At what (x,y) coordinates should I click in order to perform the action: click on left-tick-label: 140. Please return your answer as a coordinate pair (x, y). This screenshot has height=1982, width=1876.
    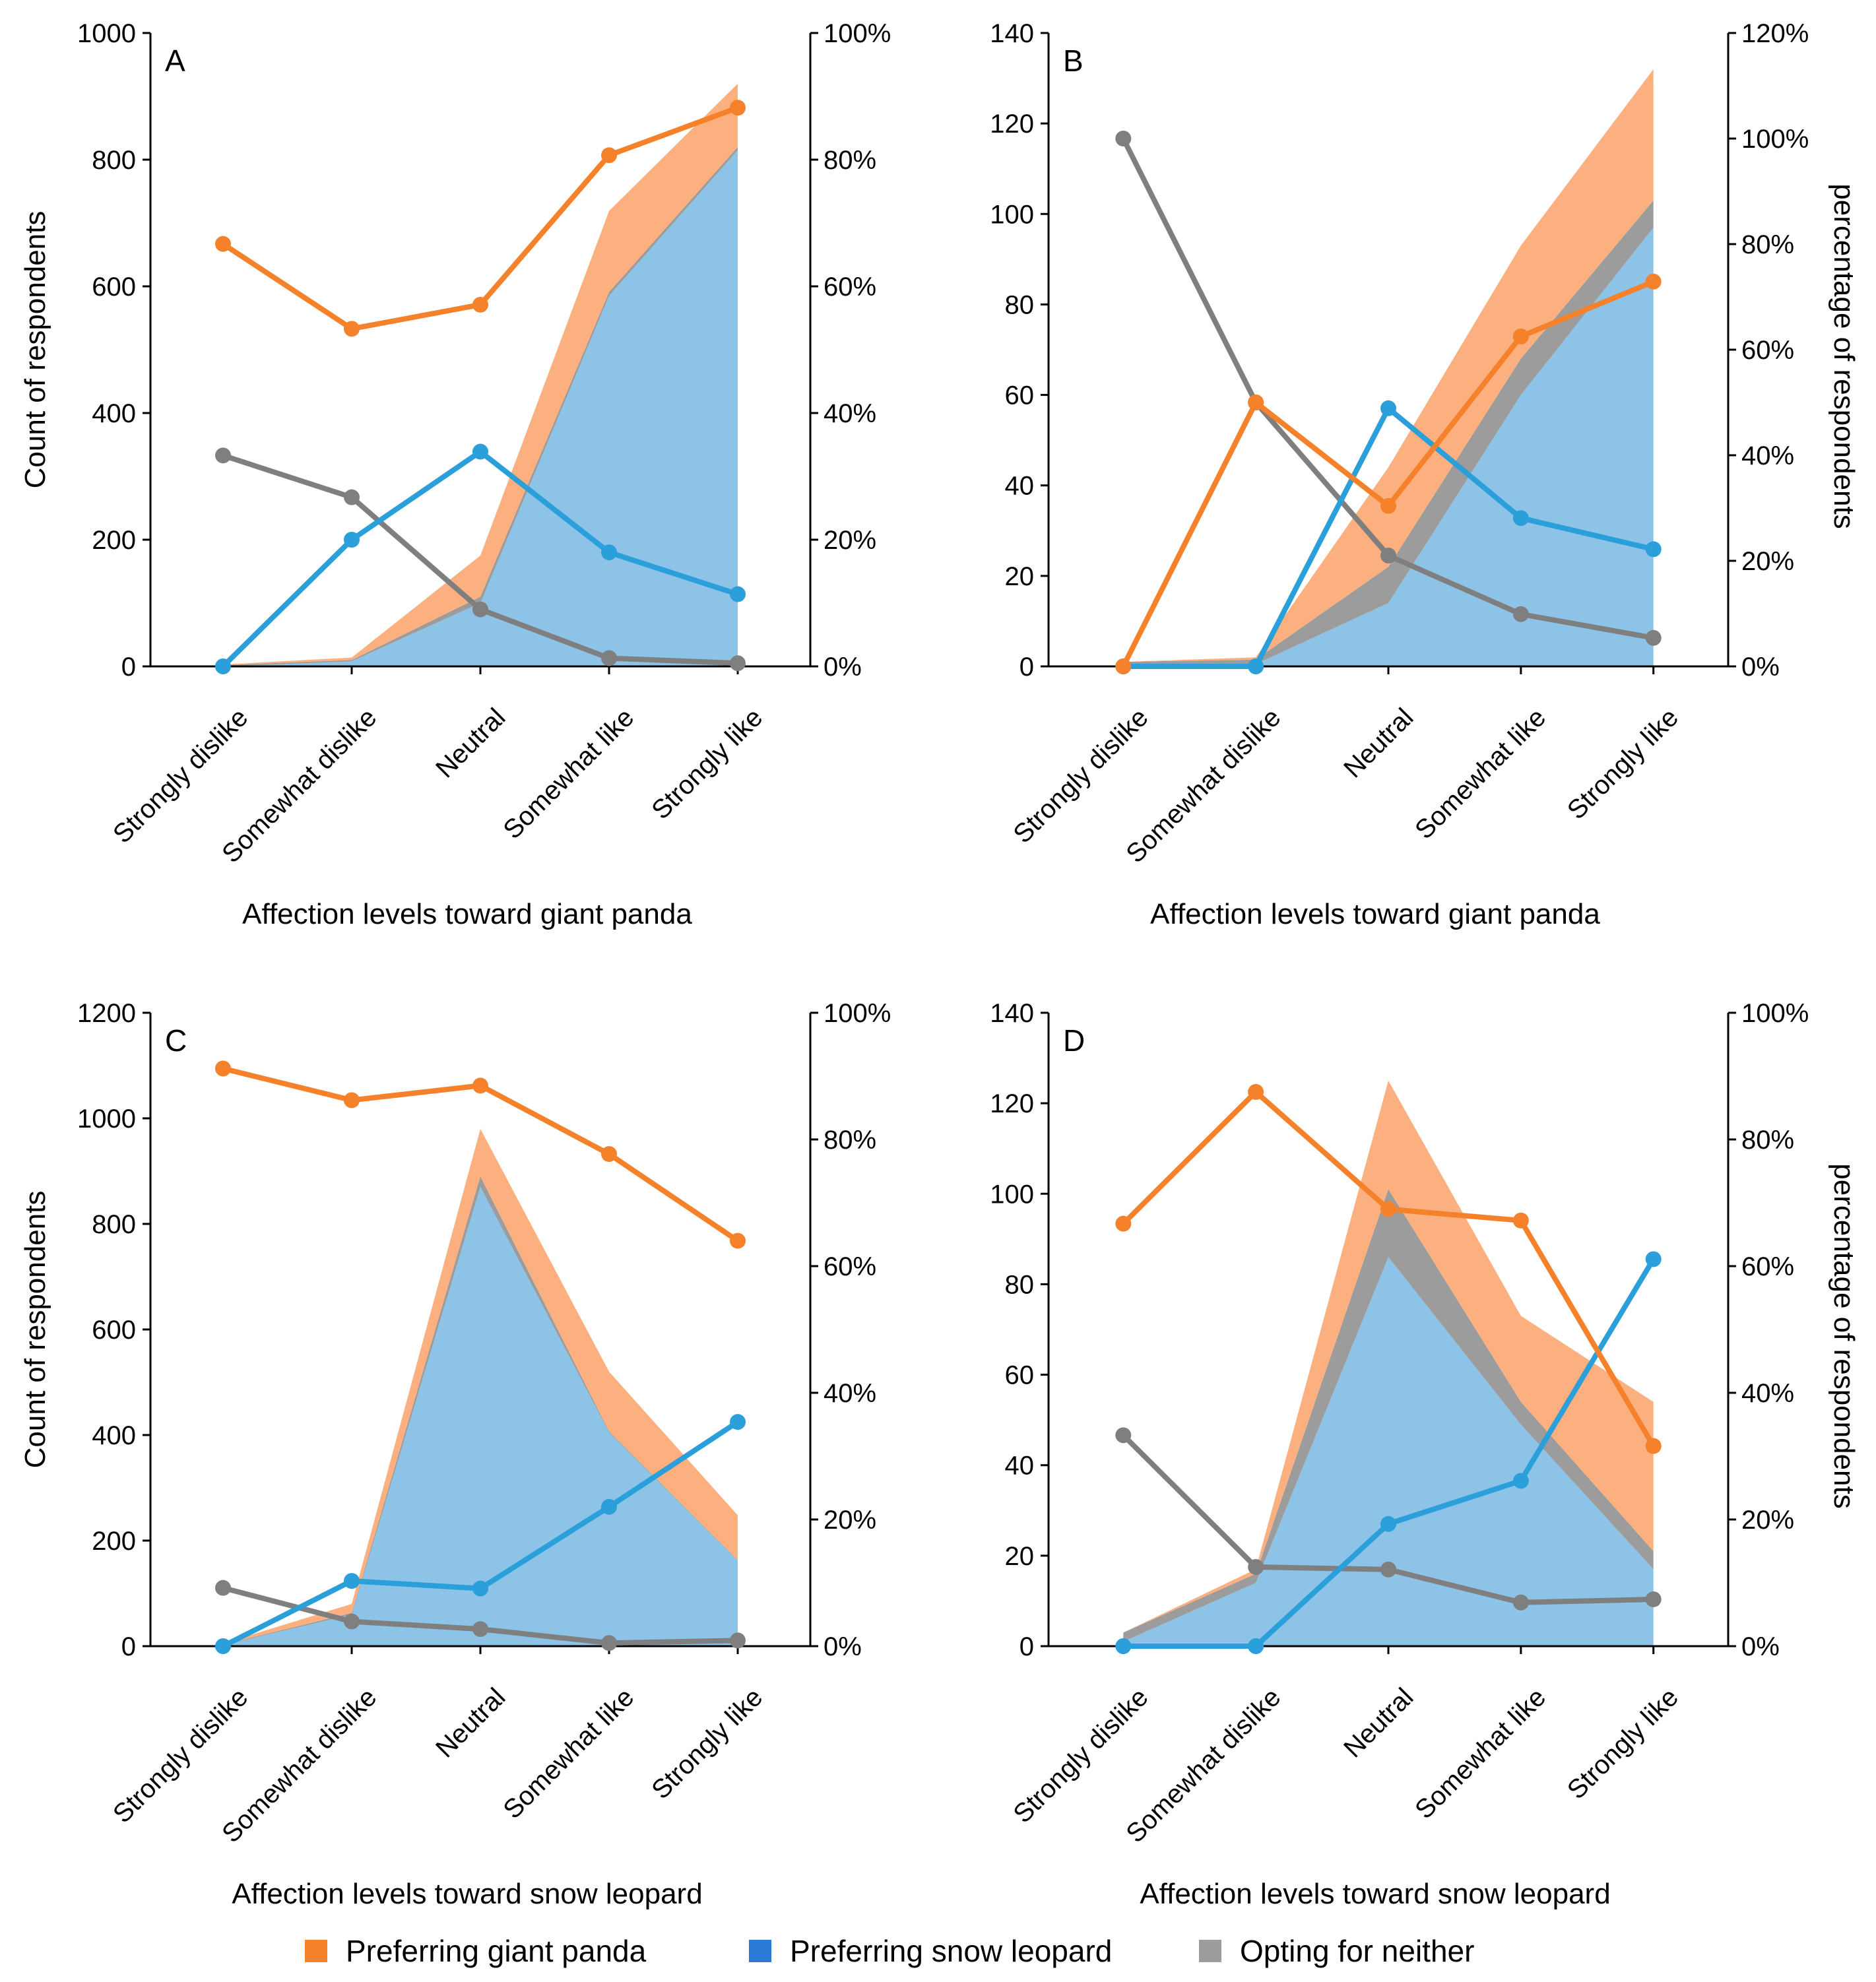
    Looking at the image, I should click on (1012, 33).